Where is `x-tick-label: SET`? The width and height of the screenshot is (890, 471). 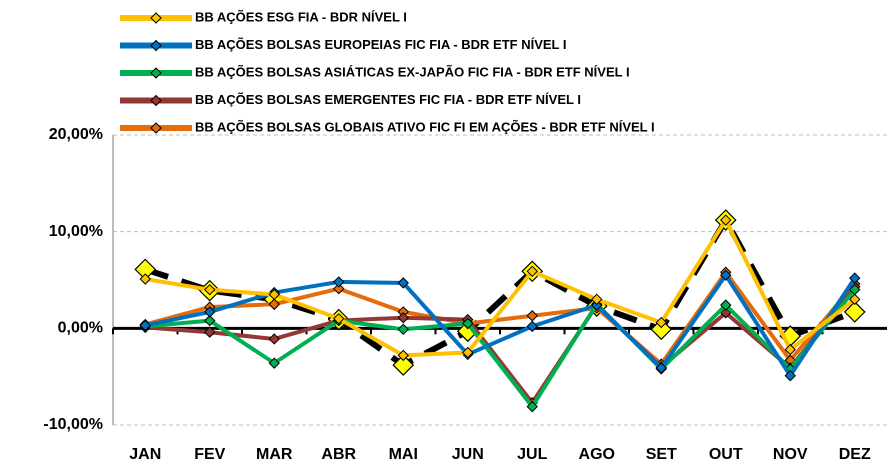 x-tick-label: SET is located at coordinates (661, 454).